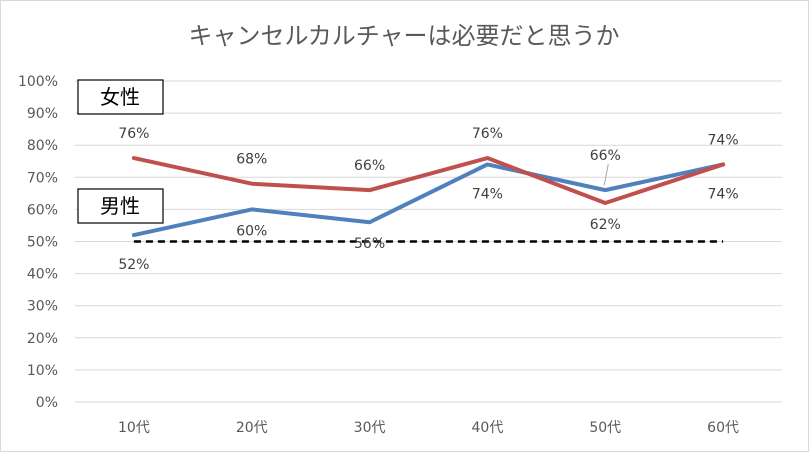  I want to click on data-label-female: 62%, so click(605, 225).